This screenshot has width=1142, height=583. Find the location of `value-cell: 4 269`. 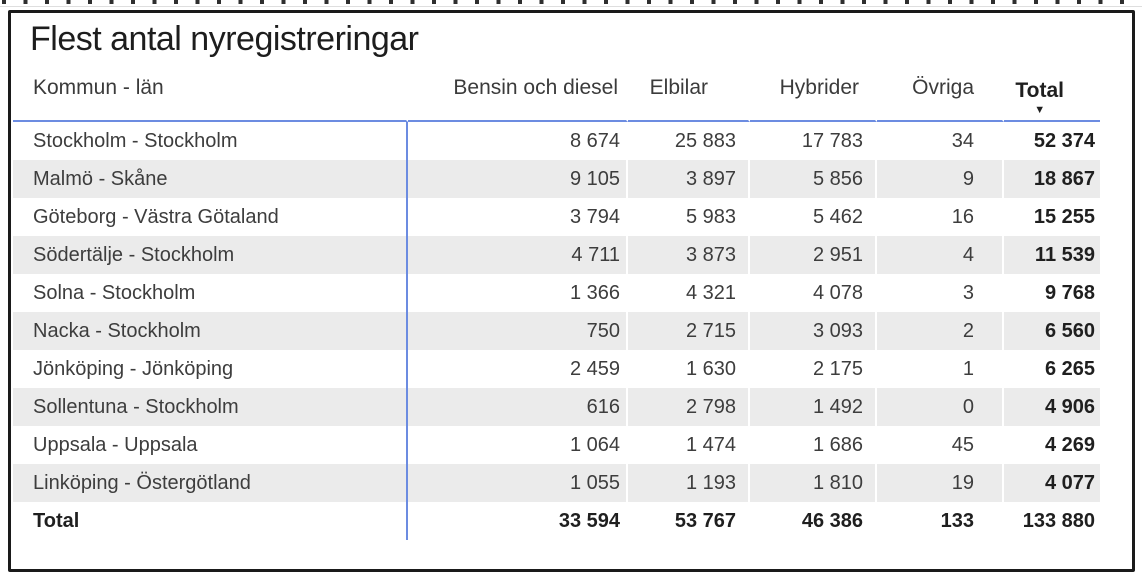

value-cell: 4 269 is located at coordinates (1052, 445).